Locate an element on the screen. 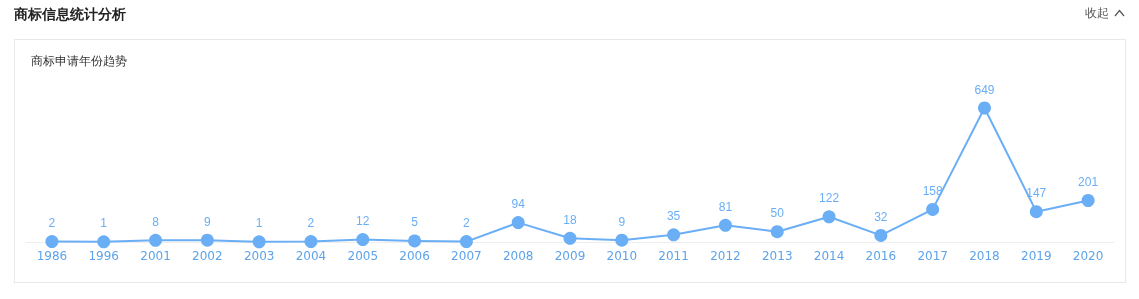 The width and height of the screenshot is (1139, 299). x-tick-label: 2018 is located at coordinates (984, 256).